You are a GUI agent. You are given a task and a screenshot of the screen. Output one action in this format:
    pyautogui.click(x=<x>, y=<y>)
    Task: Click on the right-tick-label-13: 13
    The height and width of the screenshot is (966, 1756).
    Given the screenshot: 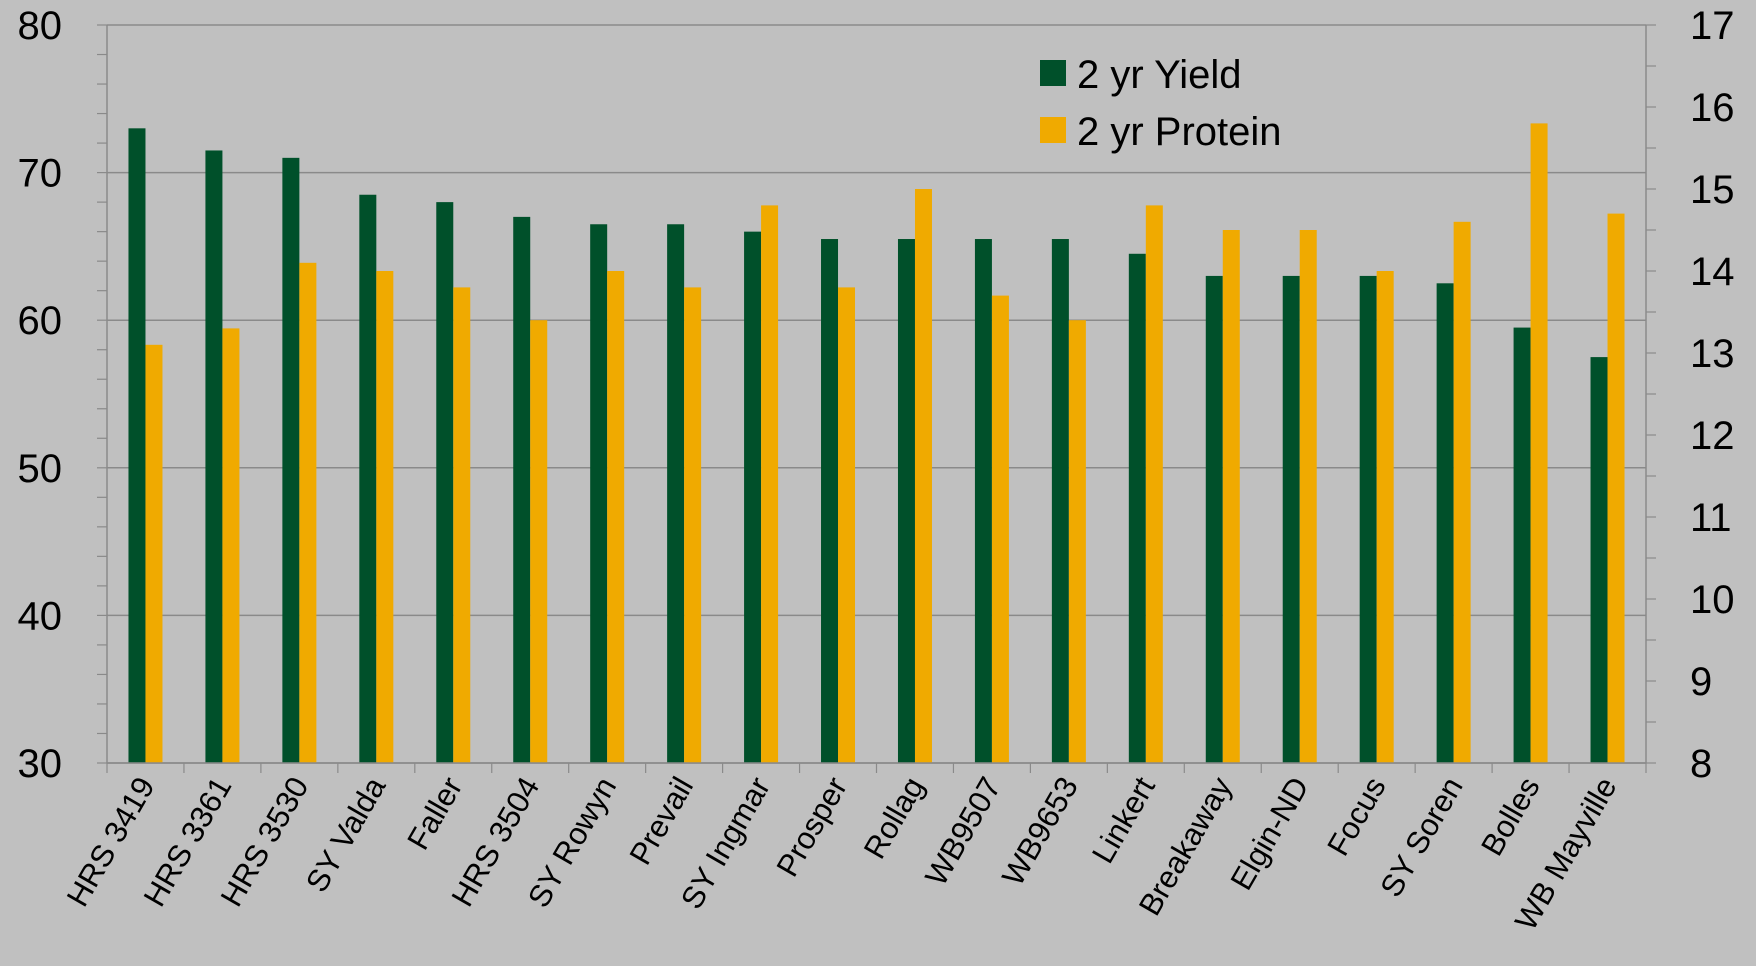 What is the action you would take?
    pyautogui.click(x=1712, y=354)
    